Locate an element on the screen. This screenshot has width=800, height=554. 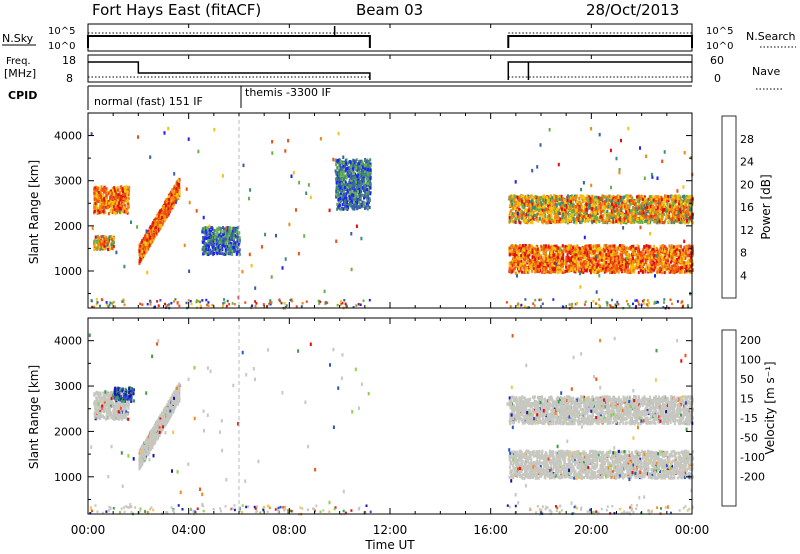
freq-tick-bottom: 8 is located at coordinates (69, 78).